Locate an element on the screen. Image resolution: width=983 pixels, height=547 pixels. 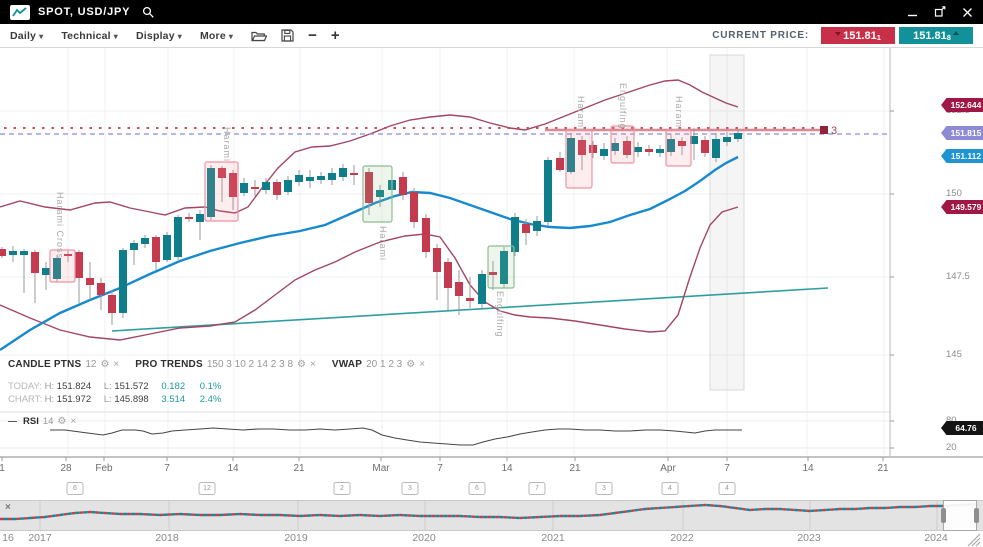
title-bar: SPOT, USD/JPY is located at coordinates (491, 12).